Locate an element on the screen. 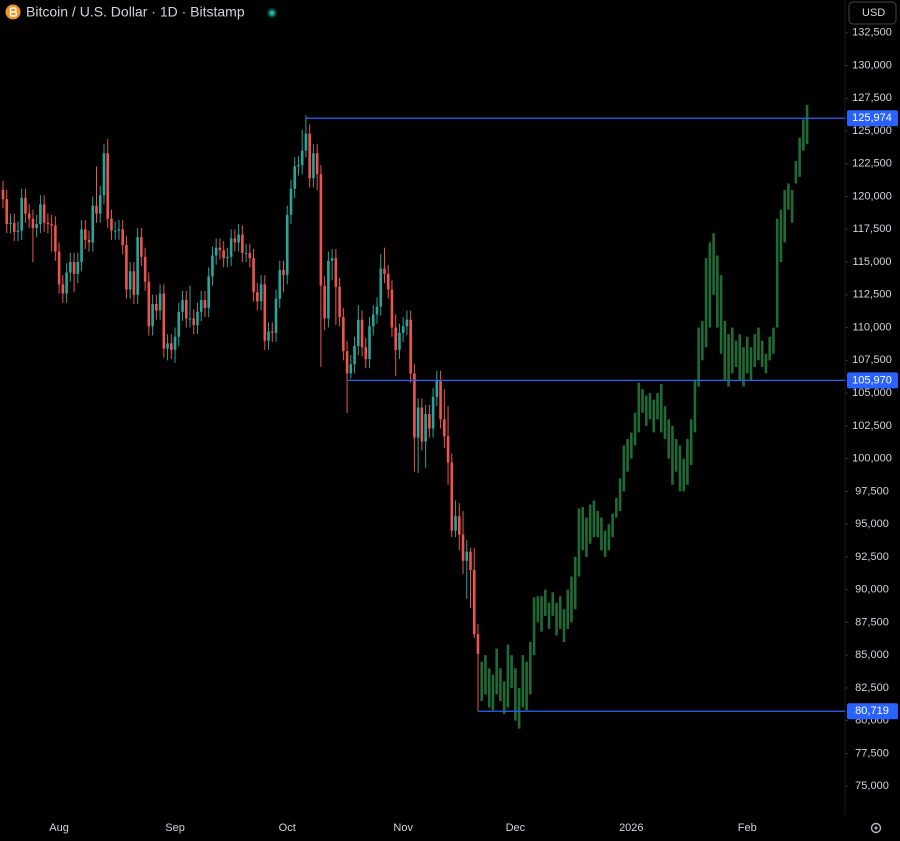 Image resolution: width=900 pixels, height=841 pixels. level-label: 80,719 is located at coordinates (872, 711).